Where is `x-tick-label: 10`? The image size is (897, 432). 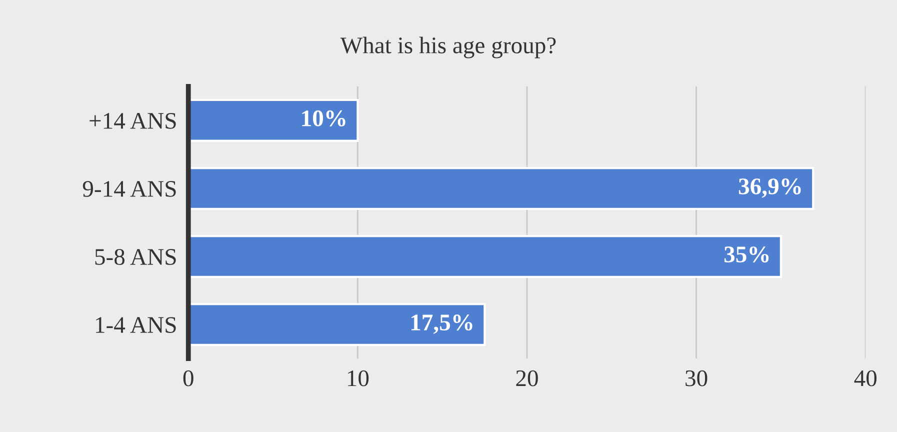 x-tick-label: 10 is located at coordinates (358, 378).